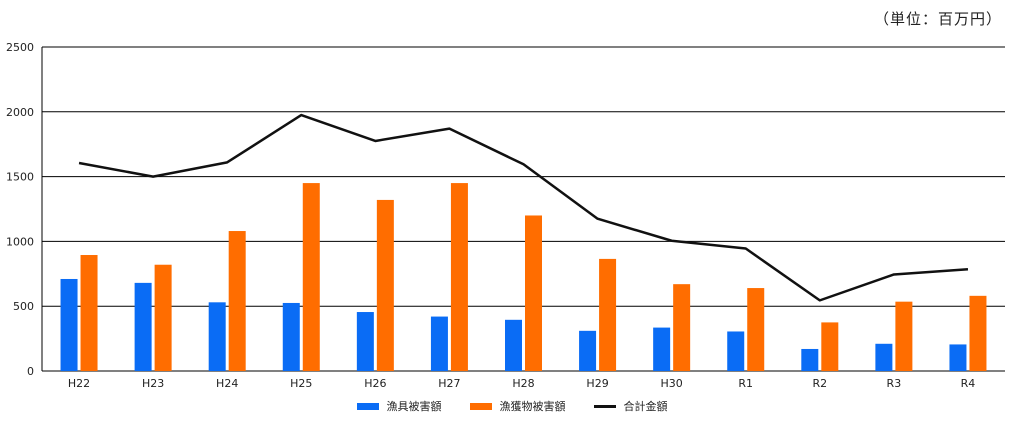 The image size is (1024, 428). Describe the element at coordinates (20, 47) in the screenshot. I see `y-tick-label: 2500` at that location.